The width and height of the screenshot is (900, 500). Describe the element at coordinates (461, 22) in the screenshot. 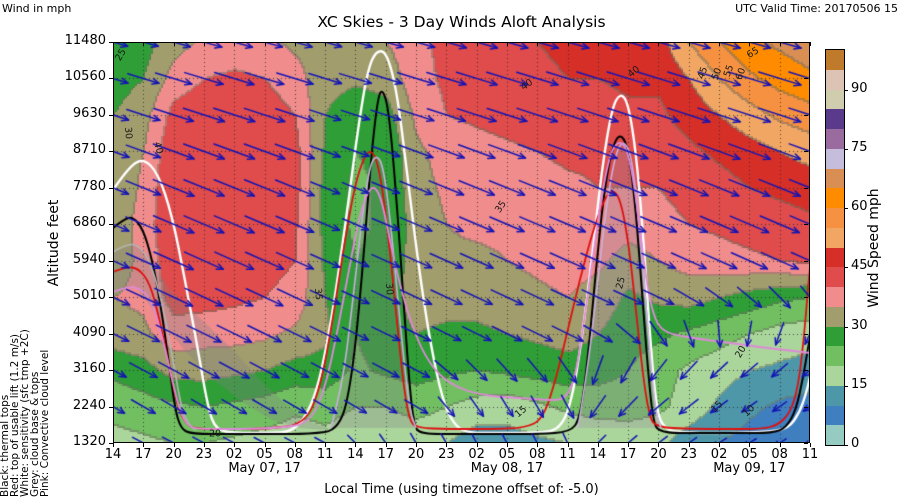

I see `chart-title: XC Skies - 3 Day Winds Aloft Analysis` at that location.